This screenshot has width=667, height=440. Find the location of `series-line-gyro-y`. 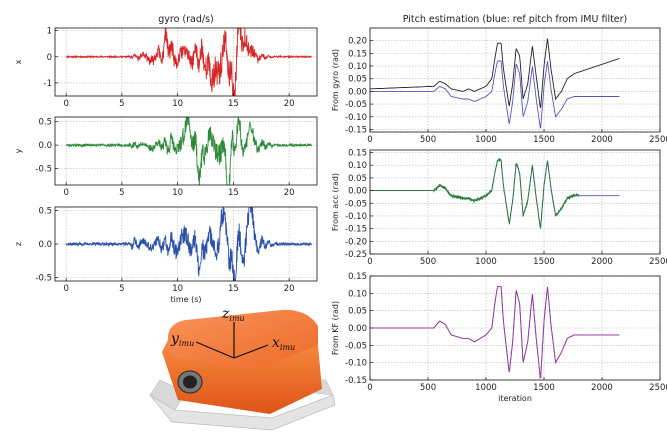

series-line-gyro-y is located at coordinates (188, 151).